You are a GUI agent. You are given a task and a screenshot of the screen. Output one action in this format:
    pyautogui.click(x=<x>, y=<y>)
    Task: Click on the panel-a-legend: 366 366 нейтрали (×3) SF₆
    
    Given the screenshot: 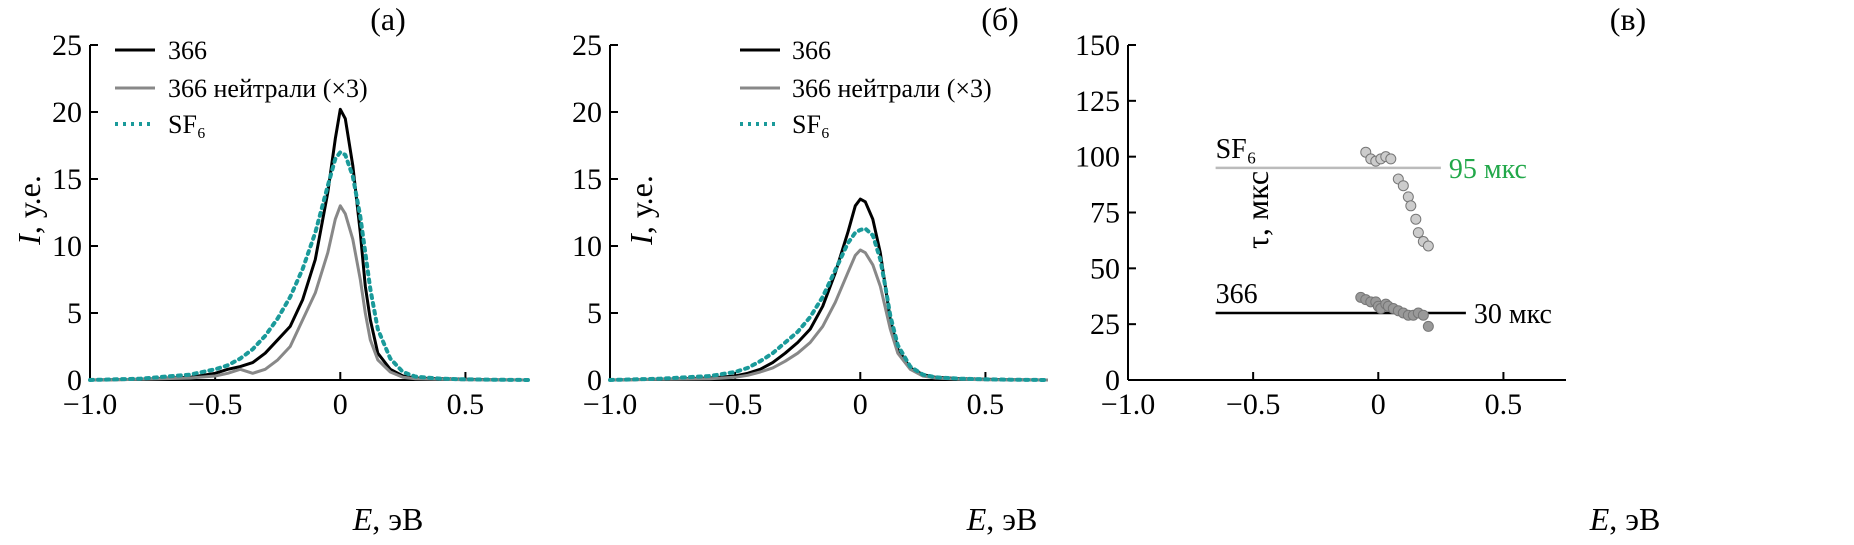 What is the action you would take?
    pyautogui.click(x=241, y=87)
    